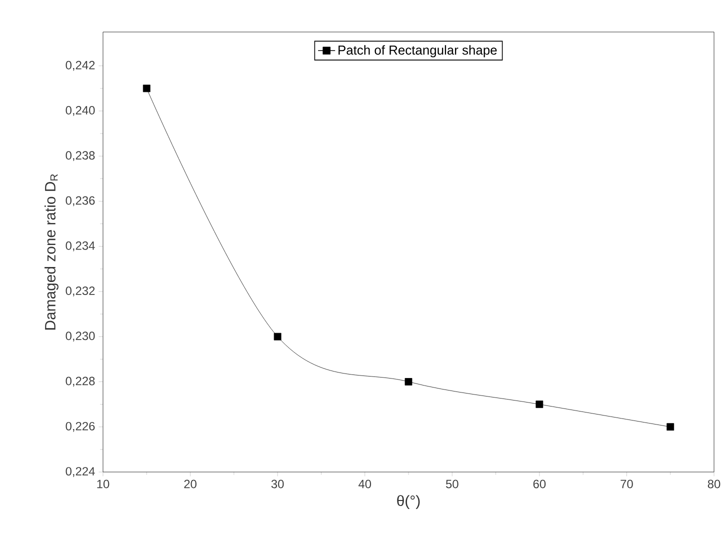 The image size is (727, 538). Describe the element at coordinates (190, 484) in the screenshot. I see `x-tick-label: 20` at that location.